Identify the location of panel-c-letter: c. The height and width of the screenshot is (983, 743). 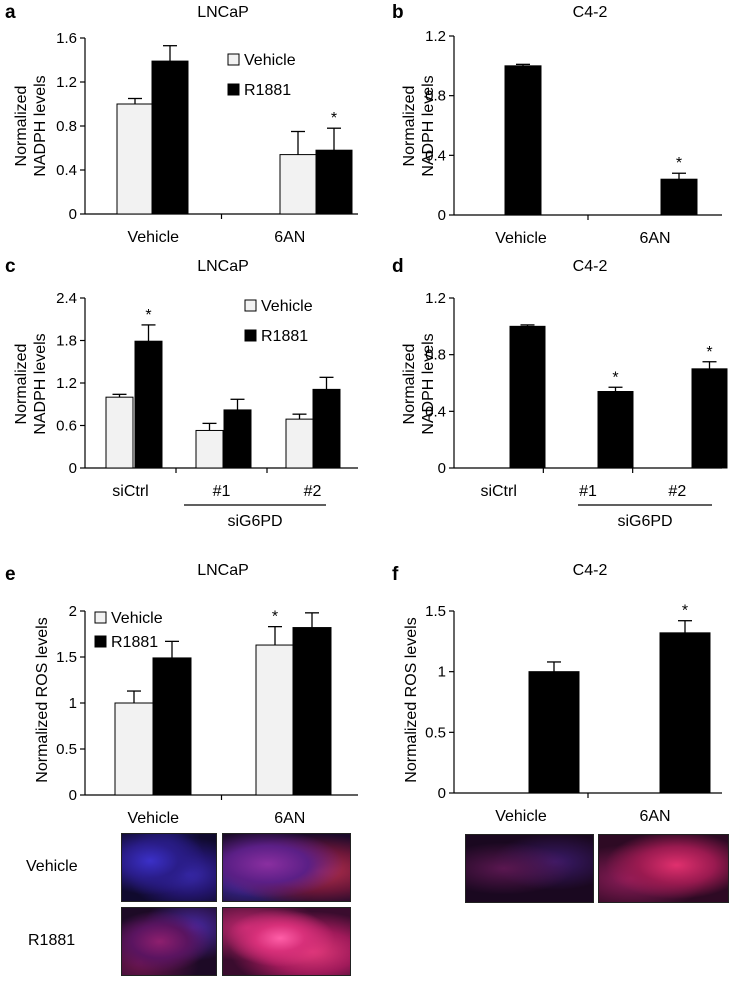
(10, 266).